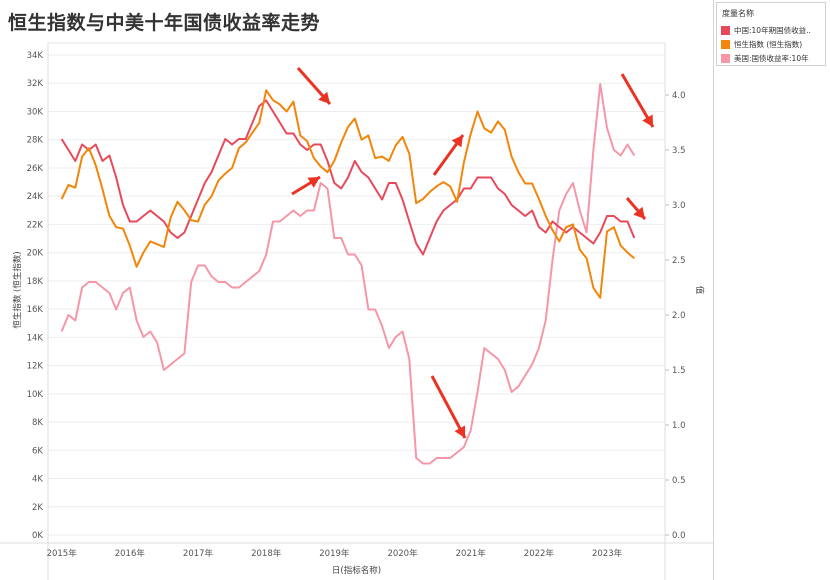 The height and width of the screenshot is (580, 830). Describe the element at coordinates (679, 316) in the screenshot. I see `y-right-tick-label: 2.0` at that location.